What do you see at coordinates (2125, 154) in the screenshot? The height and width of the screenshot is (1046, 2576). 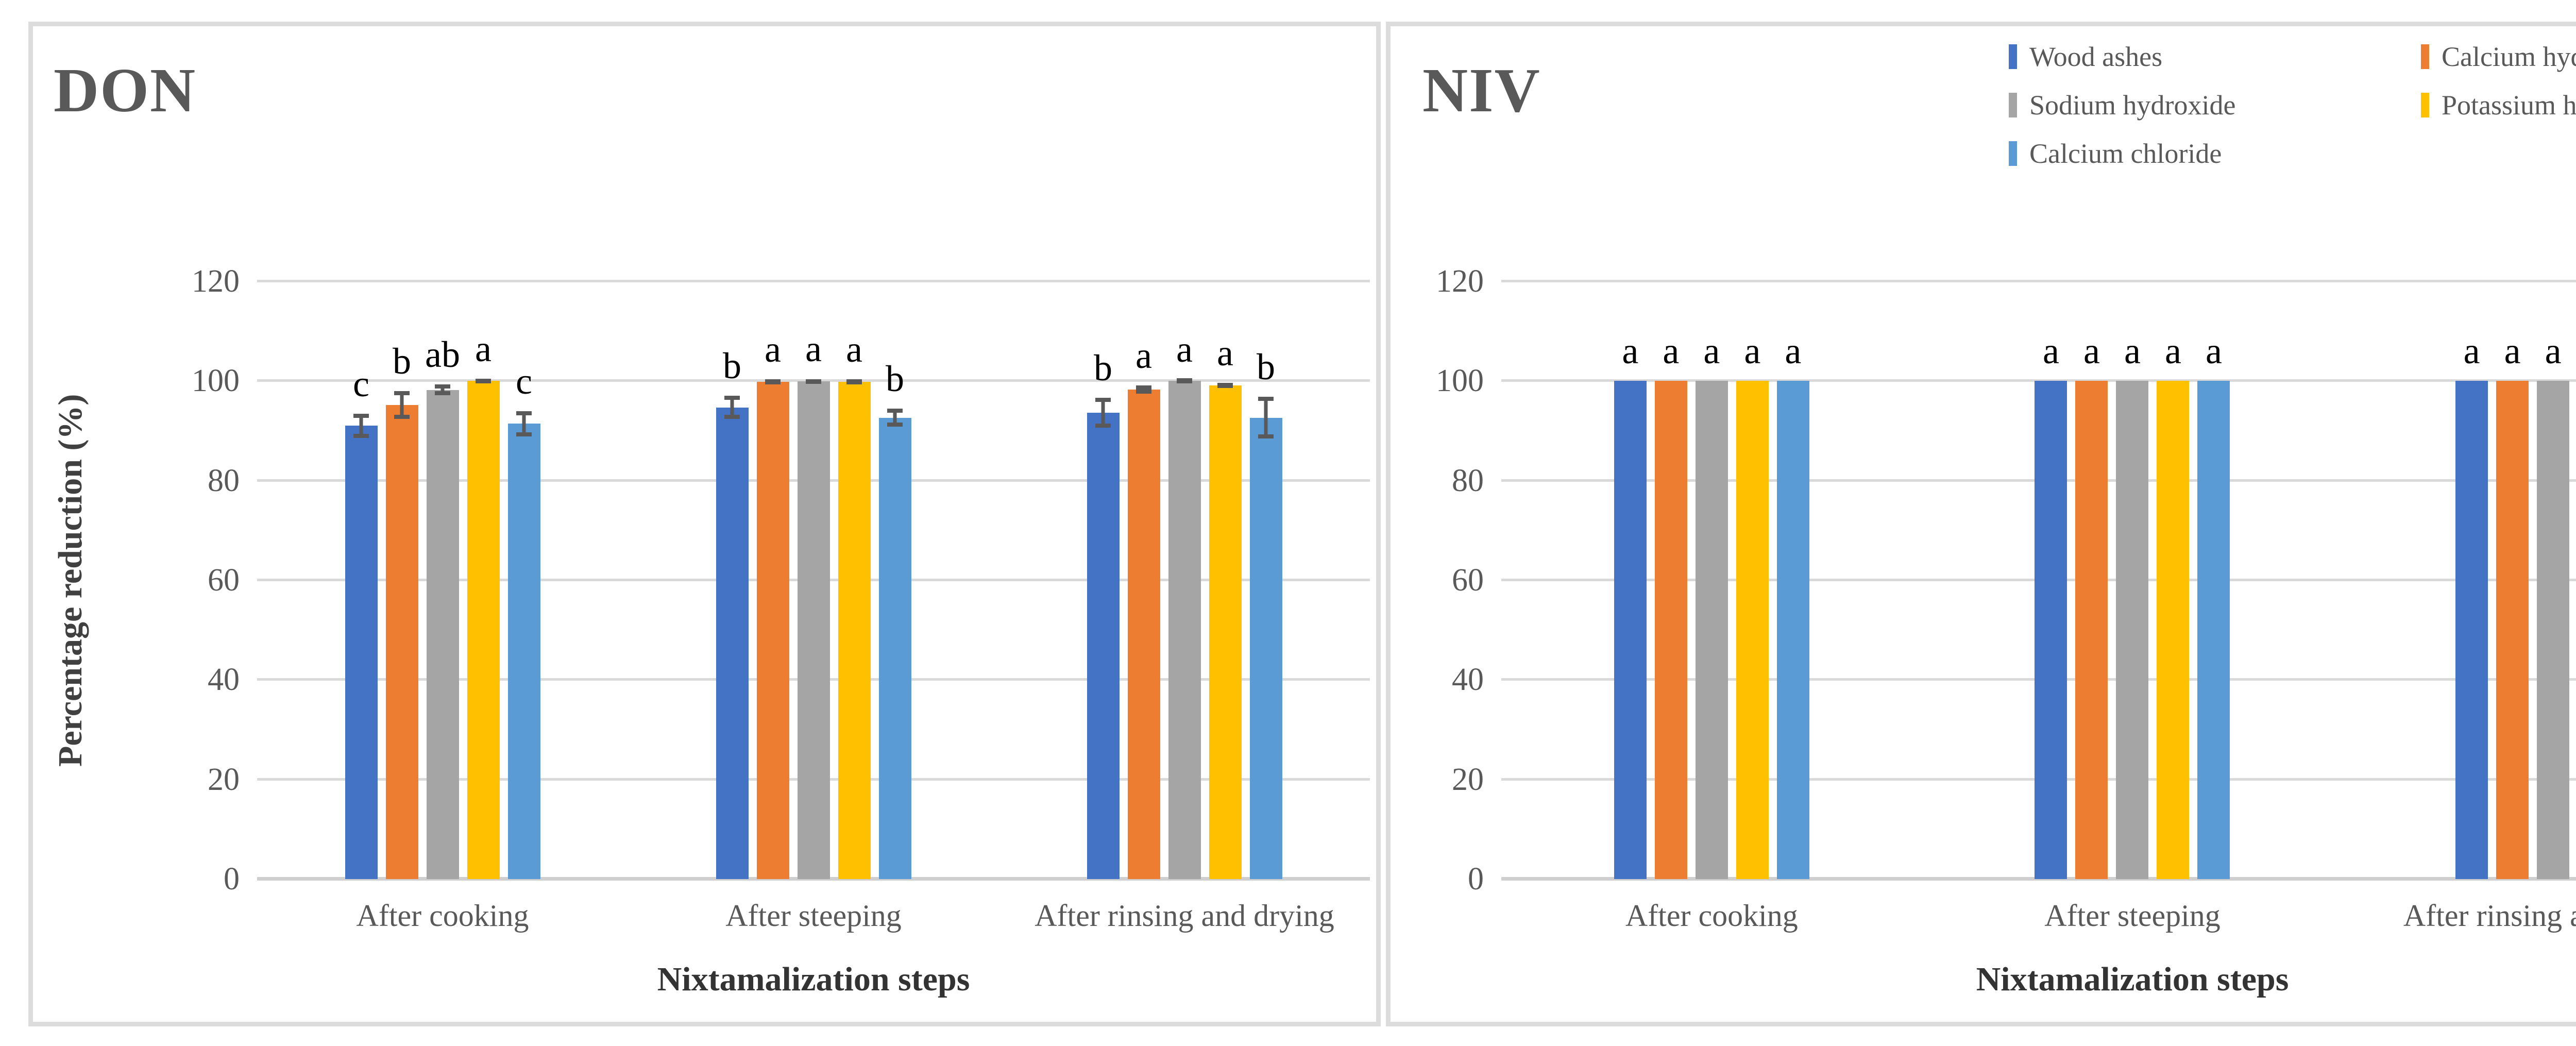 I see `legend-label: Calcium chloride` at bounding box center [2125, 154].